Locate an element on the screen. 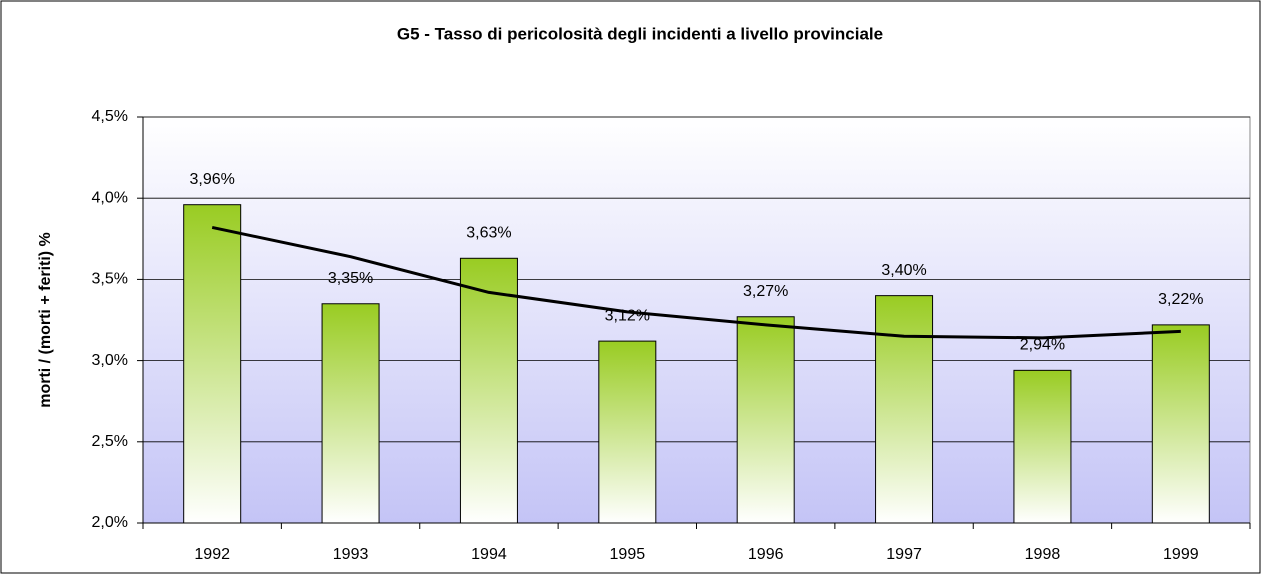  y-tick-label: 4,5% is located at coordinates (110, 116).